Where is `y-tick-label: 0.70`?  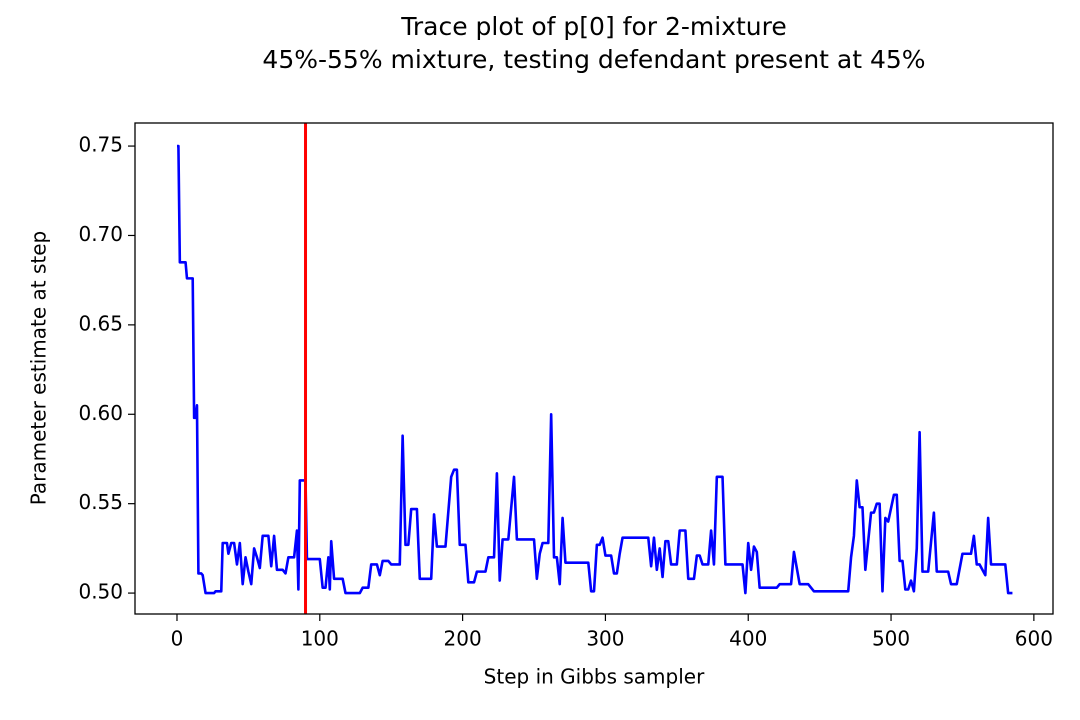
y-tick-label: 0.70 is located at coordinates (100, 234).